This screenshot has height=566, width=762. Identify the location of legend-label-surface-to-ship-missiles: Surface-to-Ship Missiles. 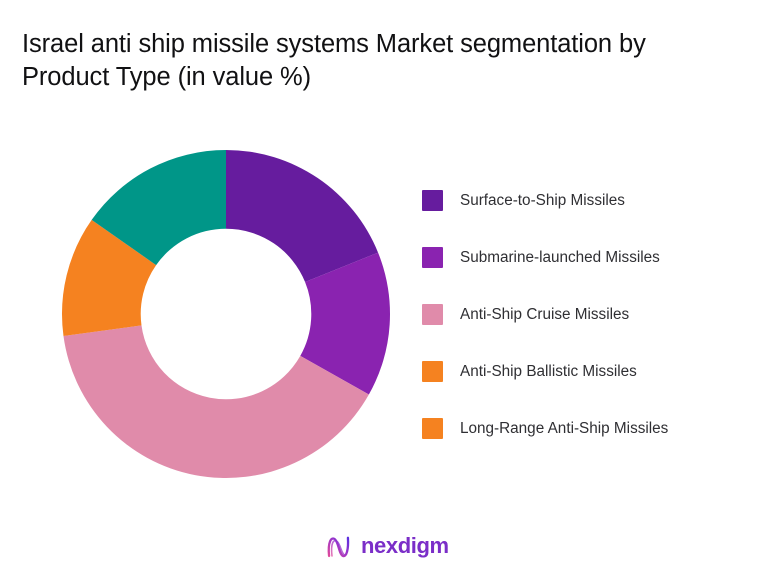
(542, 200).